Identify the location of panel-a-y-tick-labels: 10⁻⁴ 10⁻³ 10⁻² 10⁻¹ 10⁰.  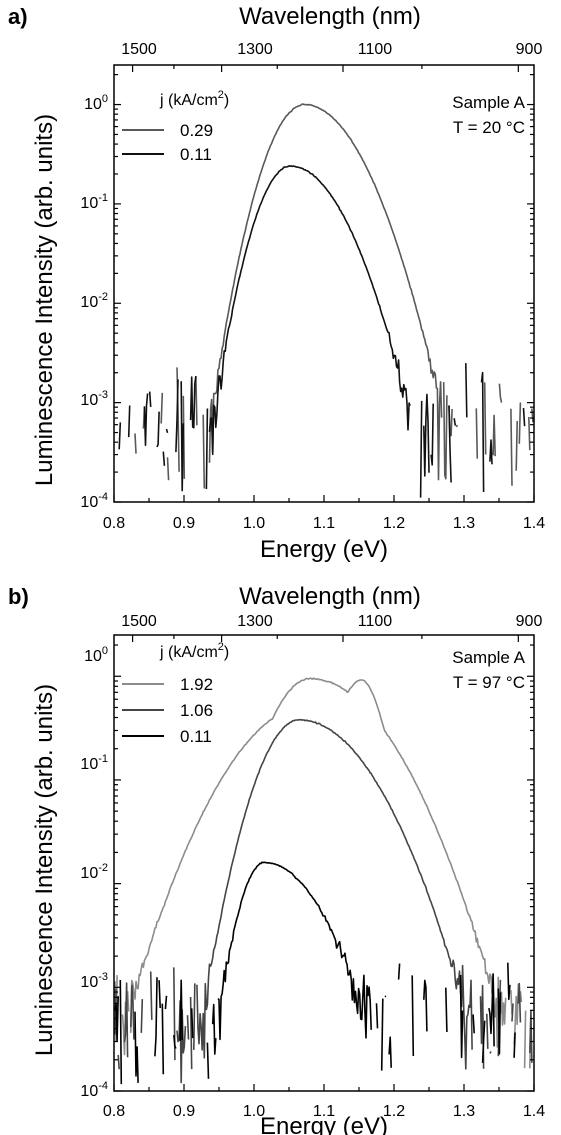
(94, 302).